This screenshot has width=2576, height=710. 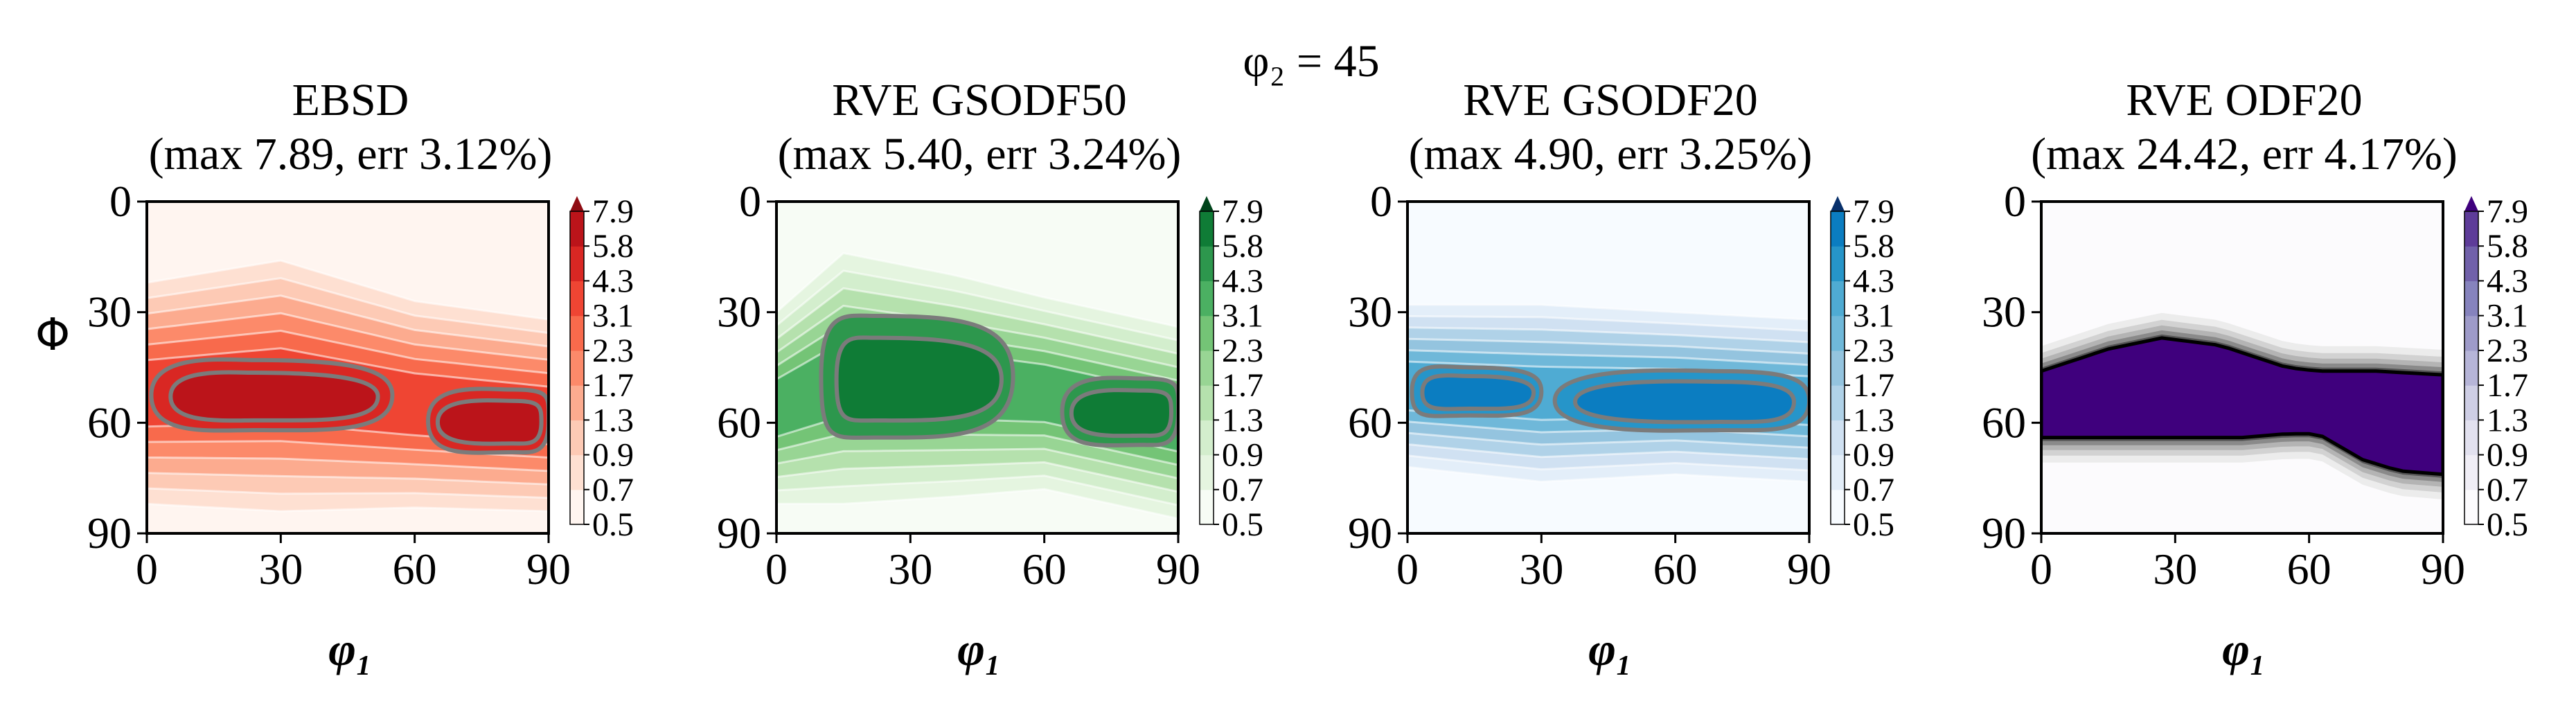 What do you see at coordinates (52, 335) in the screenshot?
I see `y-axis-label: Φ` at bounding box center [52, 335].